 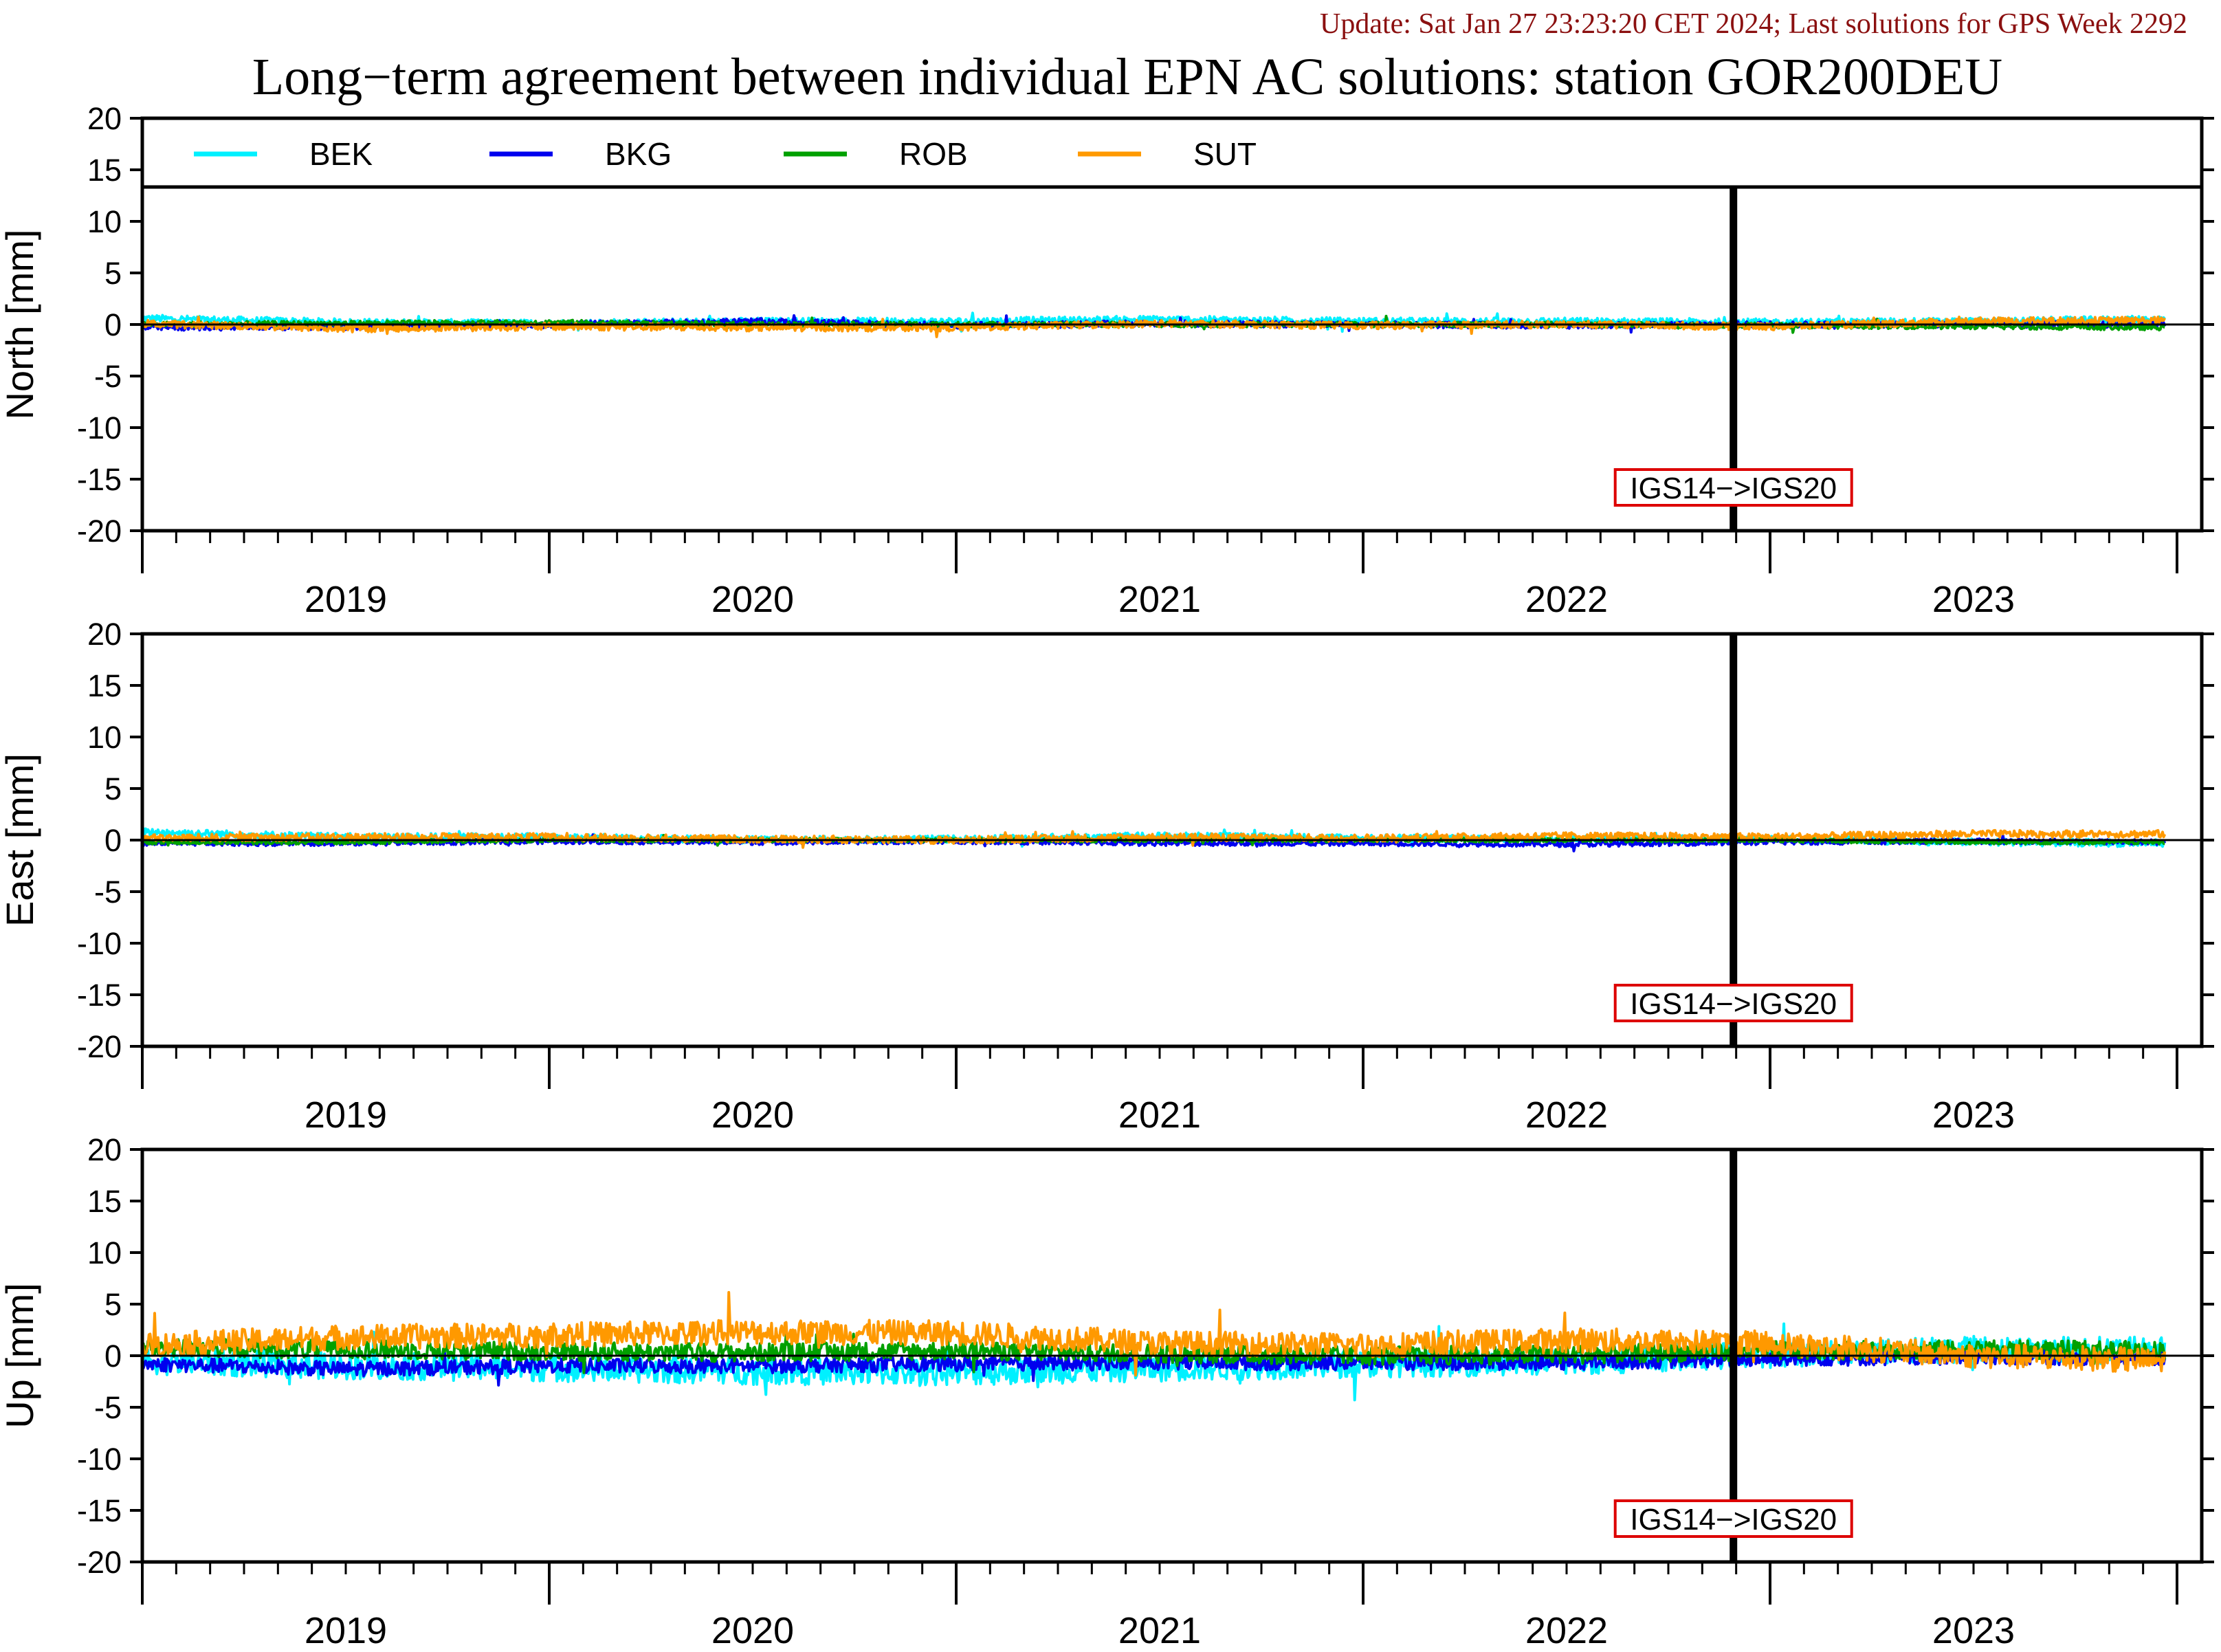 I want to click on legend-item-rob: ROB, so click(x=876, y=154).